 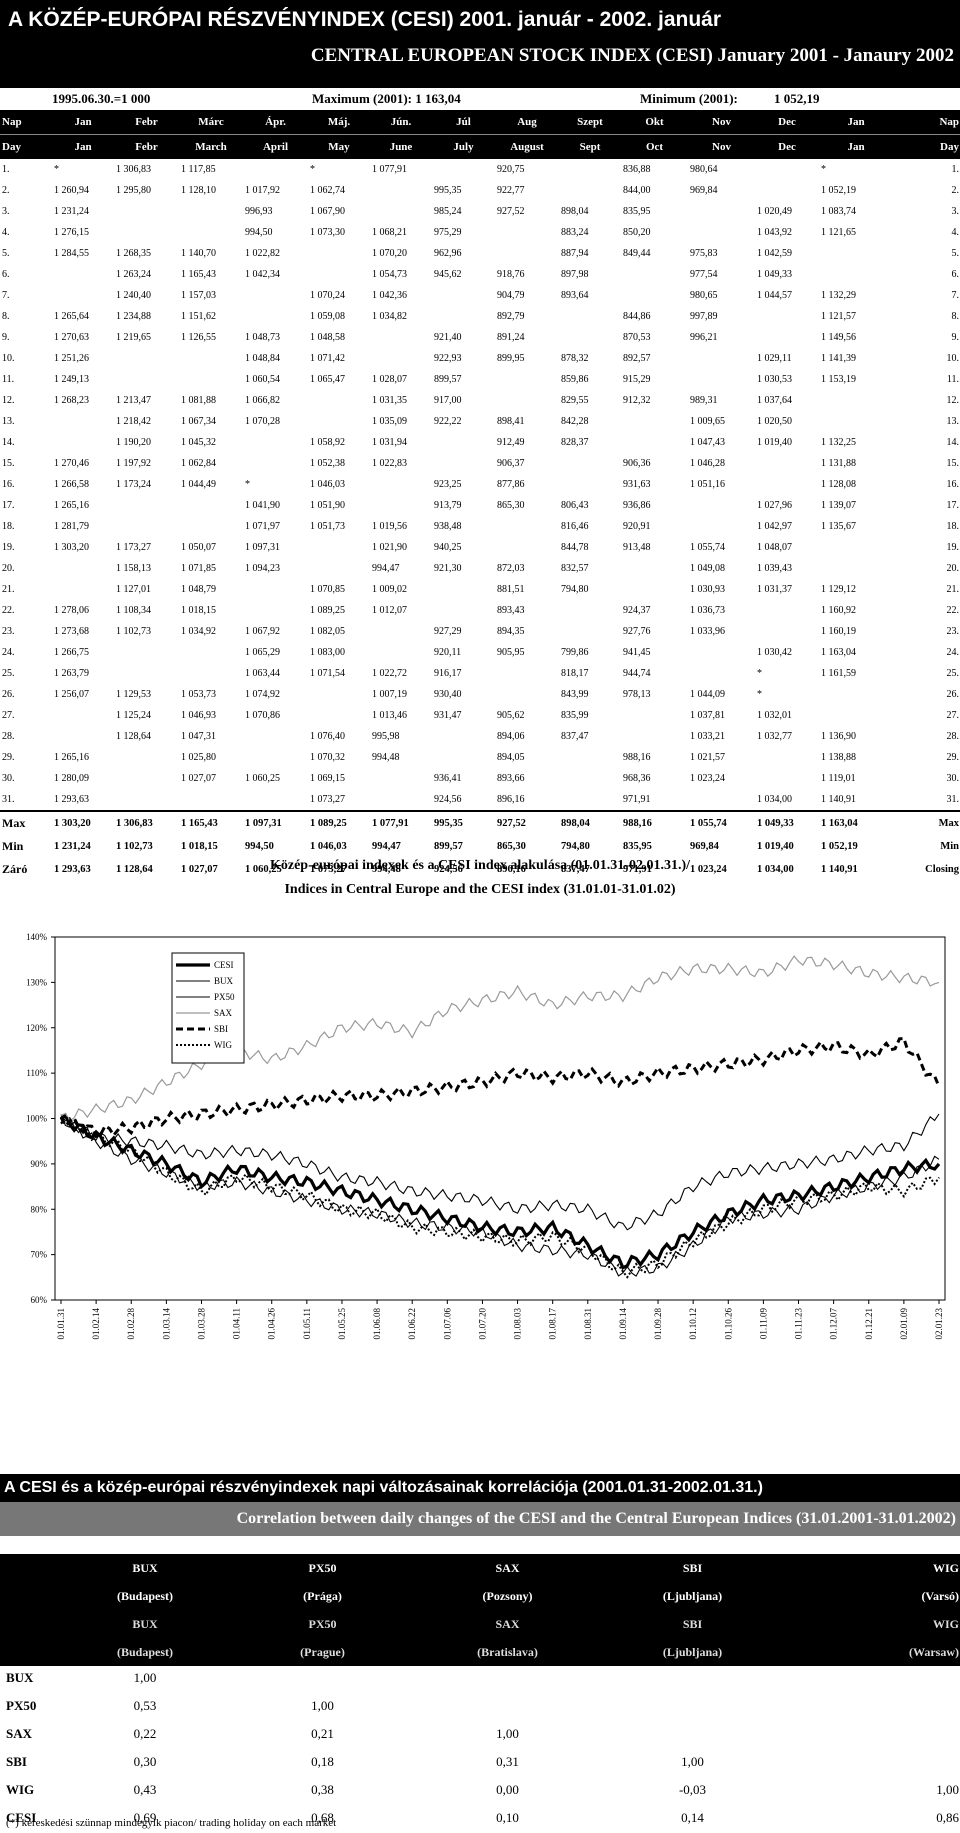 I want to click on header-cell: WIG, so click(x=872, y=1624).